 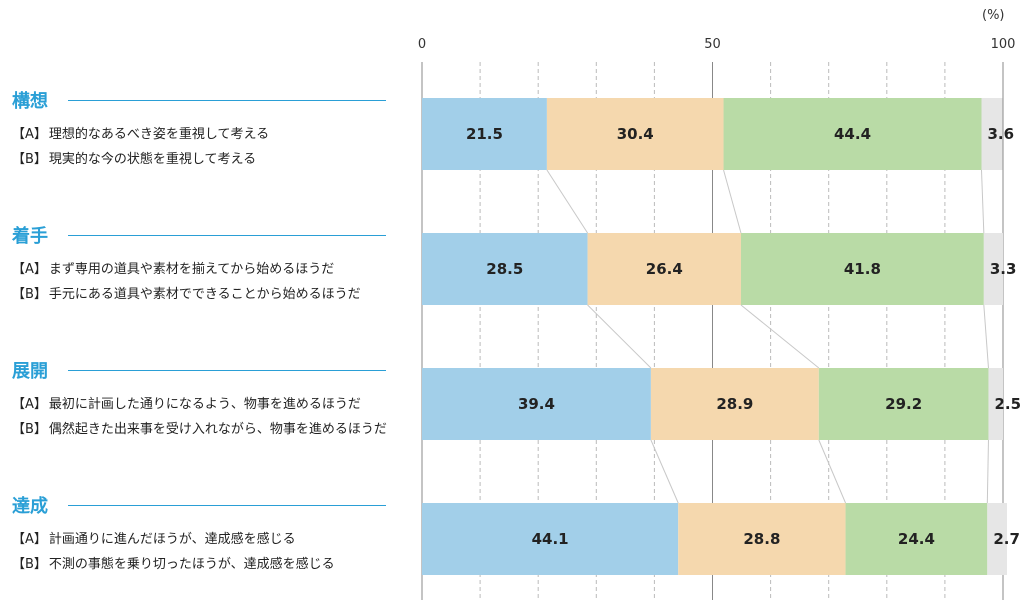 I want to click on data-label: 41.8, so click(x=862, y=269).